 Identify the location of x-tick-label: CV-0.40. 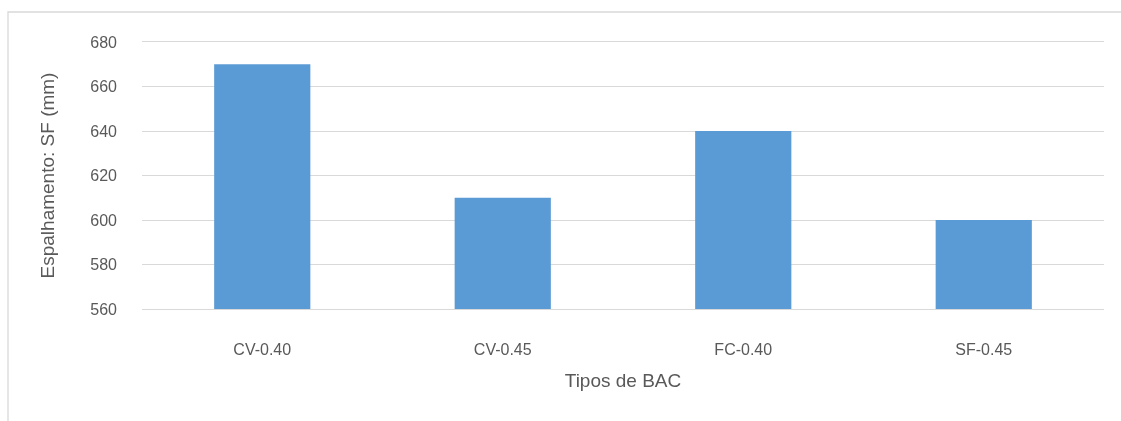
(262, 350).